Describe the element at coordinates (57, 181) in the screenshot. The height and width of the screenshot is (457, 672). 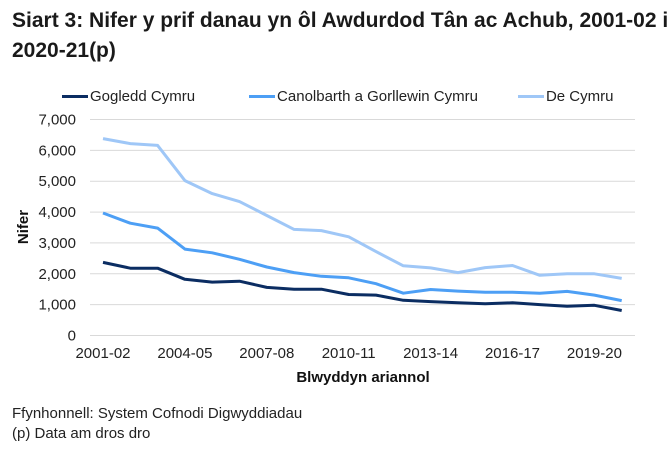
I see `y-tick-label: 5,000` at that location.